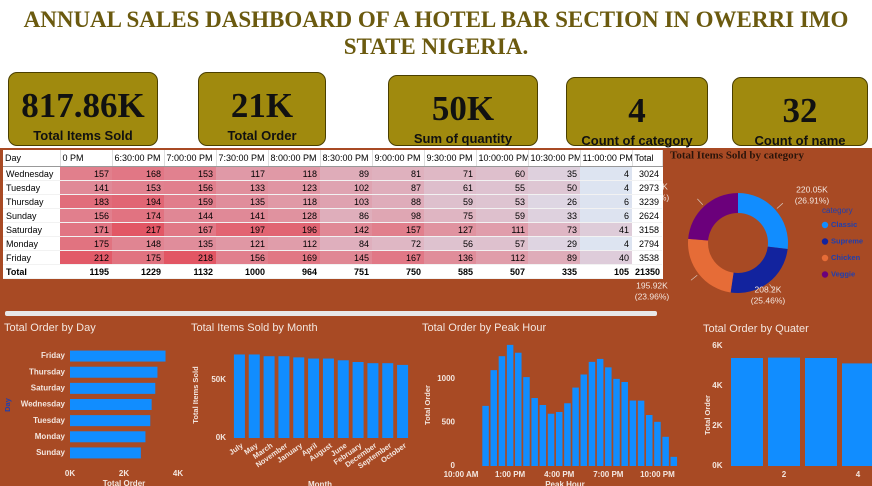 The height and width of the screenshot is (486, 872). What do you see at coordinates (242, 158) in the screenshot?
I see `header-cell: 7:30:00 PM` at bounding box center [242, 158].